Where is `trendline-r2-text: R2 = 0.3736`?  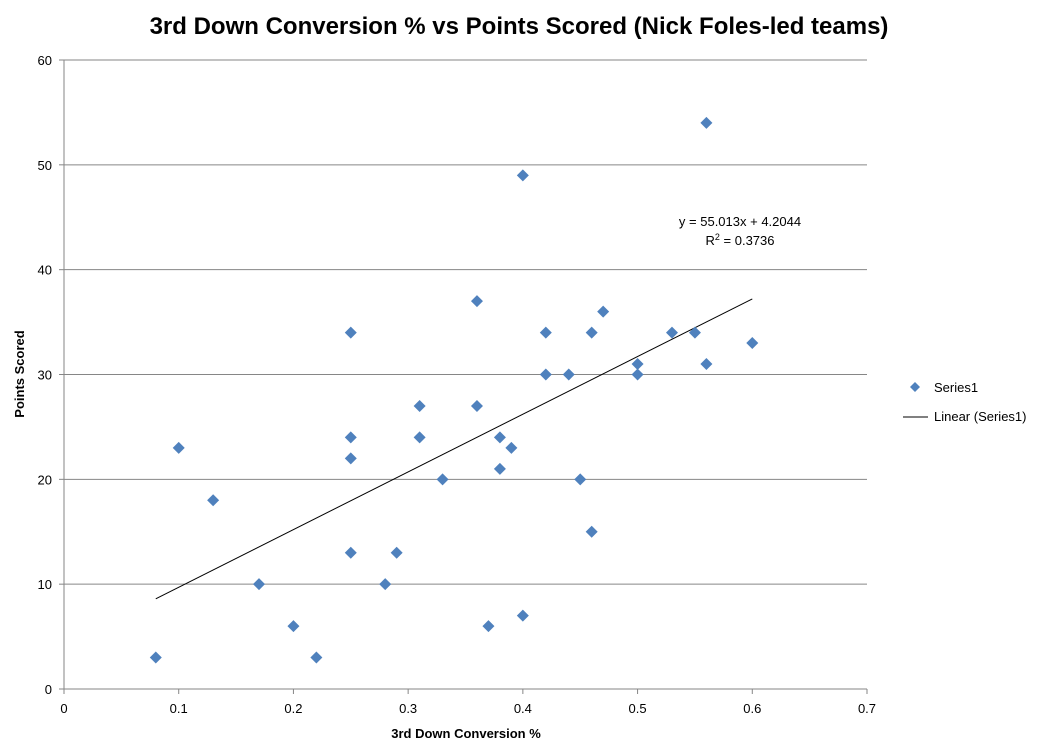 trendline-r2-text: R2 = 0.3736 is located at coordinates (740, 240).